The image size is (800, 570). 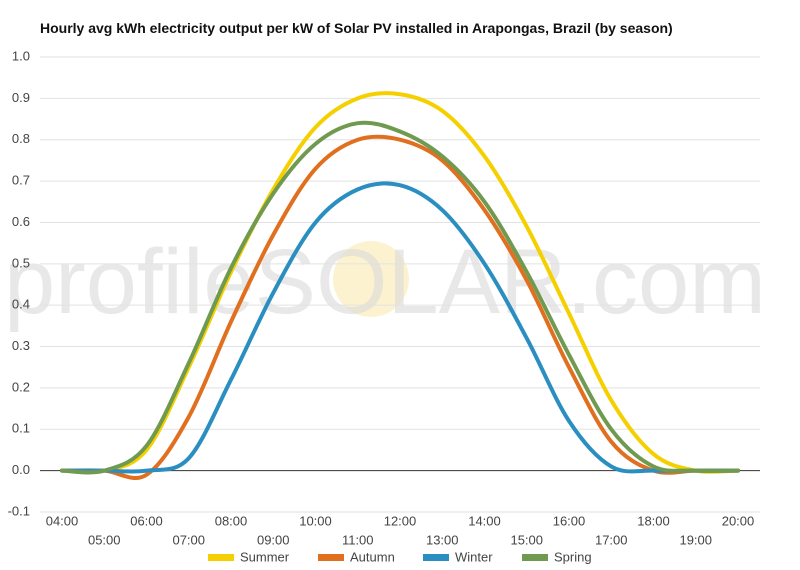 I want to click on x-tick-label: 10:00, so click(x=315, y=520).